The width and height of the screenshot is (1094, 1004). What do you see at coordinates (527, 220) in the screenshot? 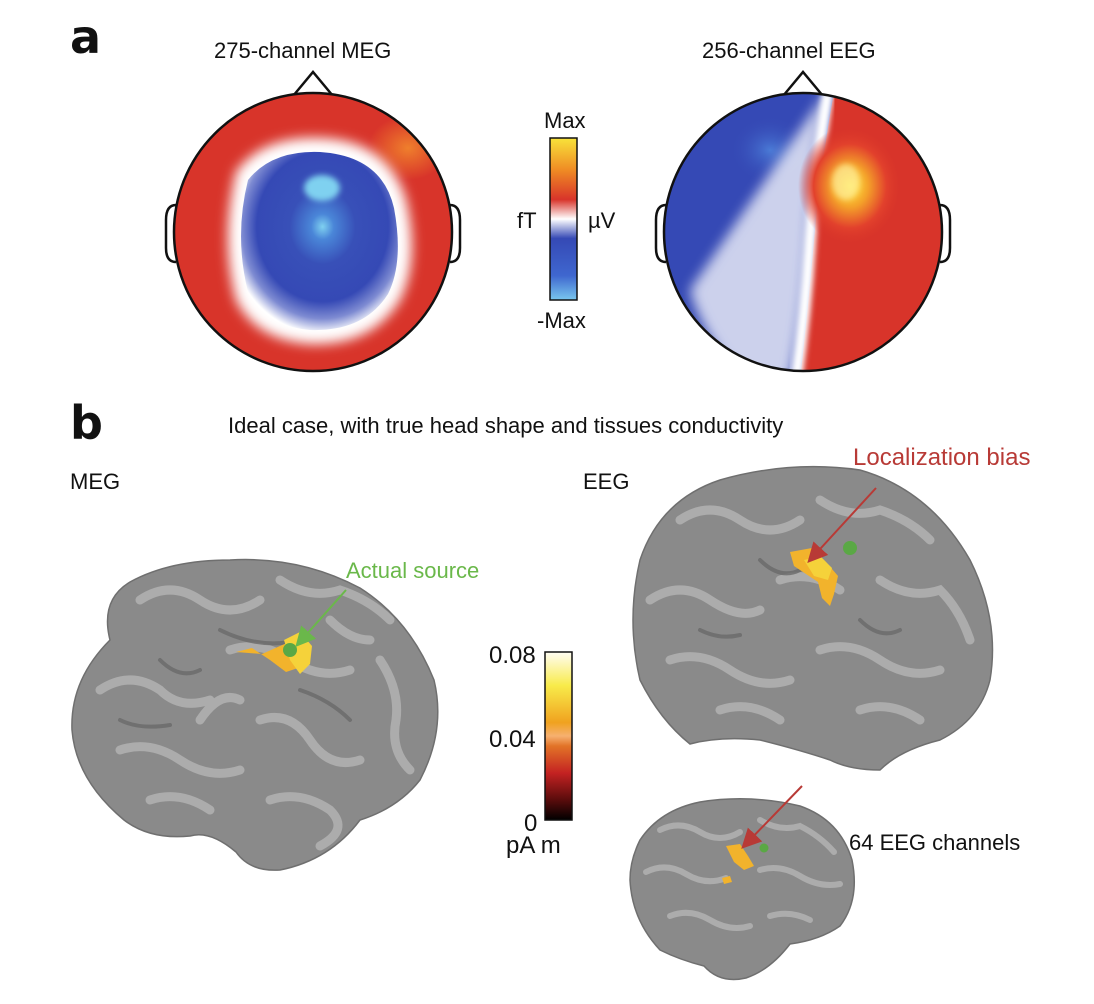
I see `colorbar-a-left-unit: fT` at bounding box center [527, 220].